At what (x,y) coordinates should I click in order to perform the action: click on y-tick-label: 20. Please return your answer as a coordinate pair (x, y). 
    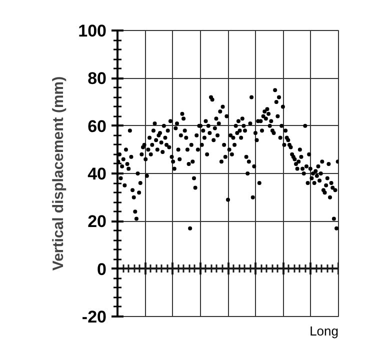
    Looking at the image, I should click on (97, 222).